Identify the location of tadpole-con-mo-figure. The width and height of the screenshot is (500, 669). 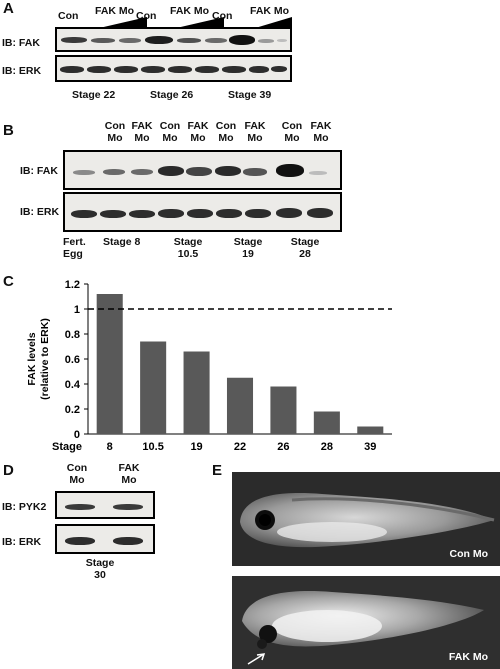
(367, 520).